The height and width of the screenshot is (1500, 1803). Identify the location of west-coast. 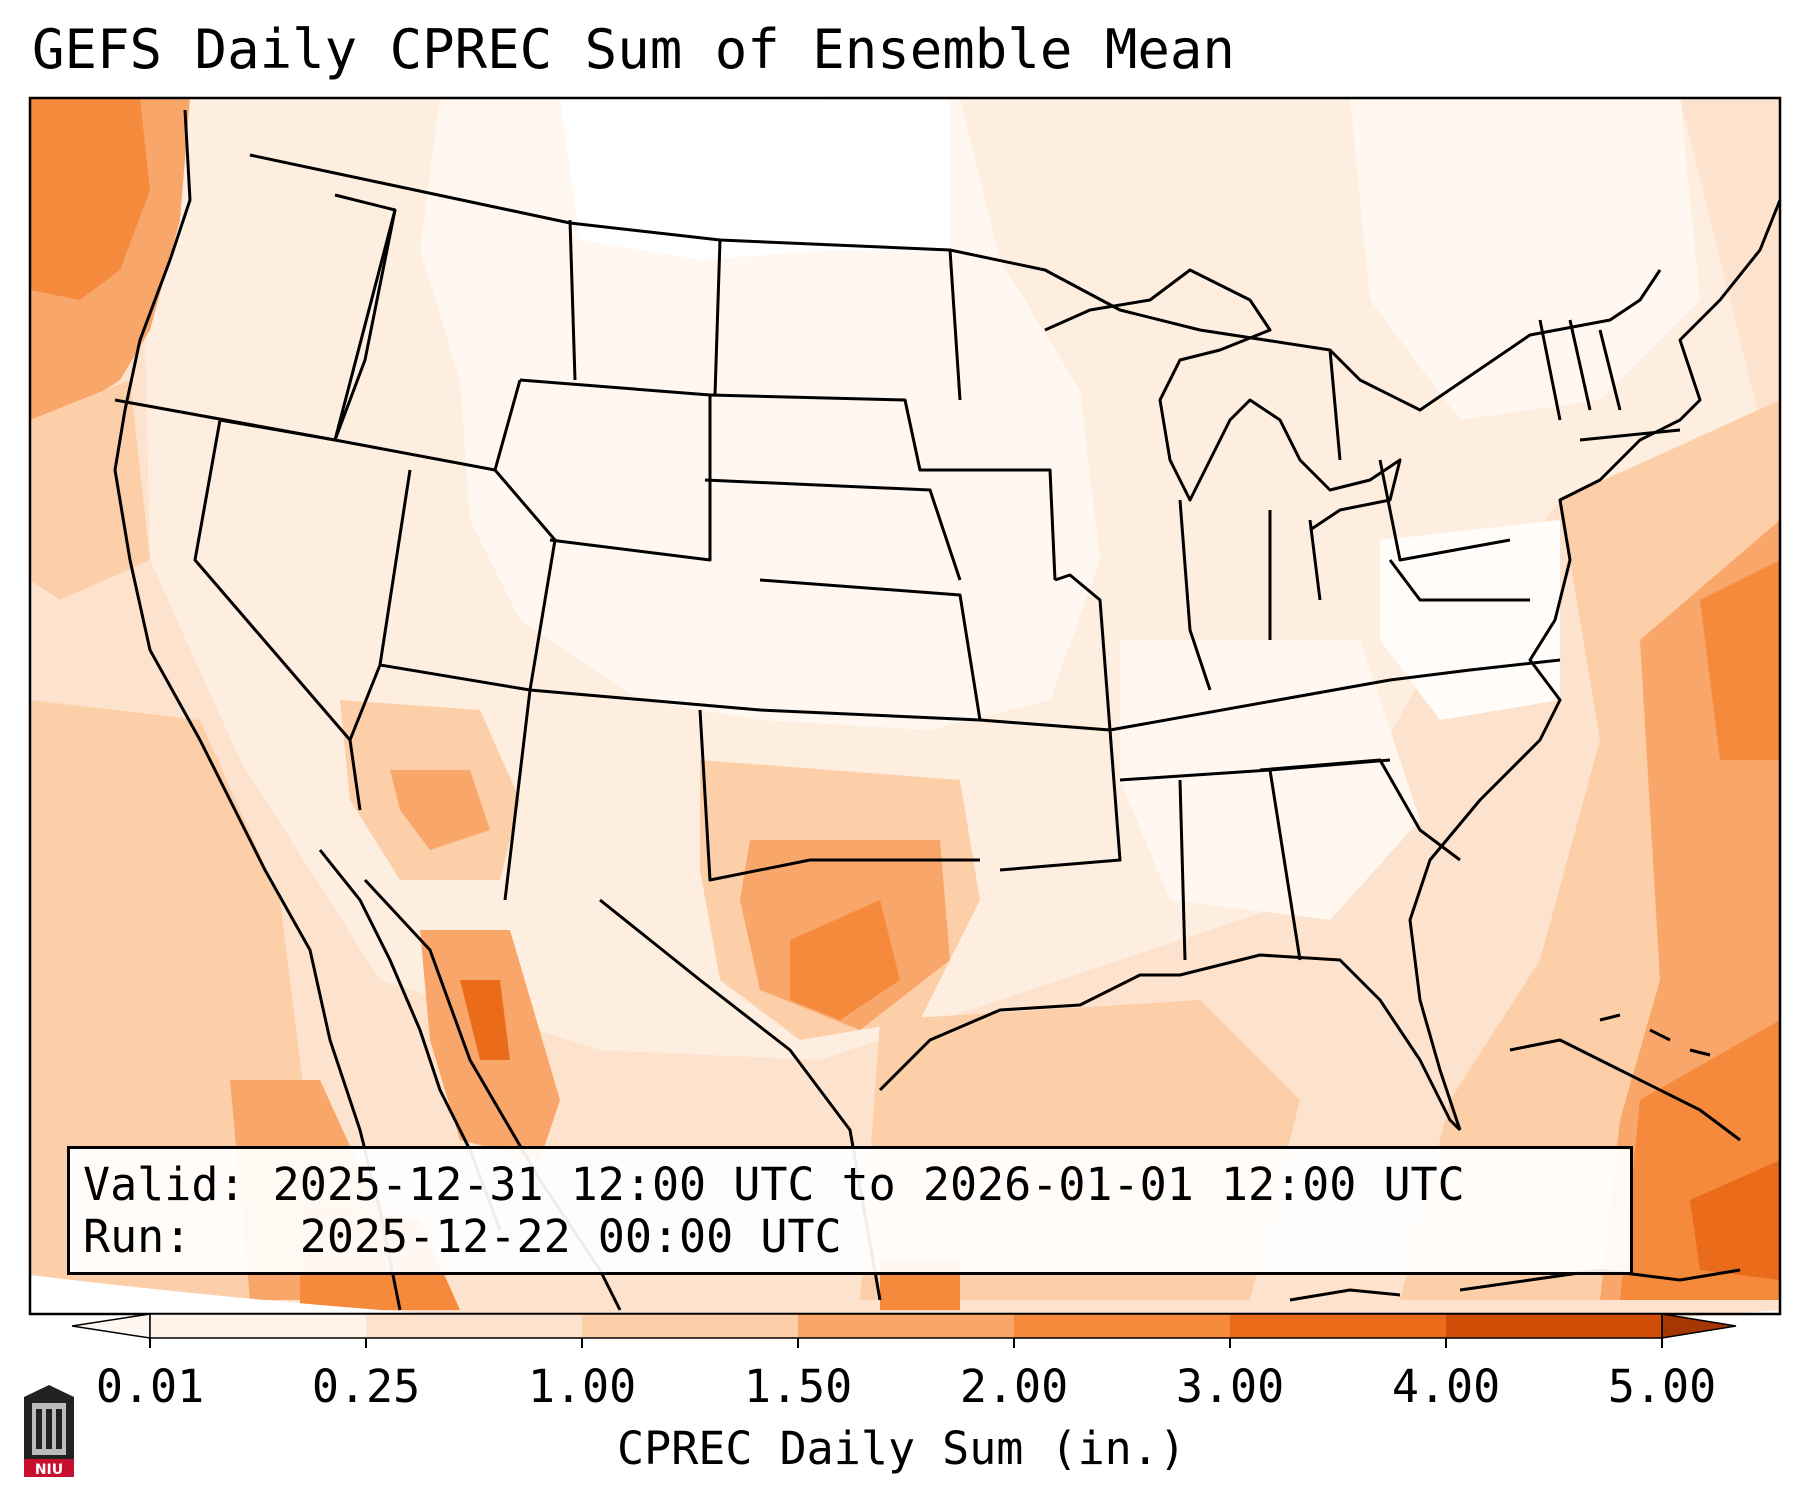
(257, 710).